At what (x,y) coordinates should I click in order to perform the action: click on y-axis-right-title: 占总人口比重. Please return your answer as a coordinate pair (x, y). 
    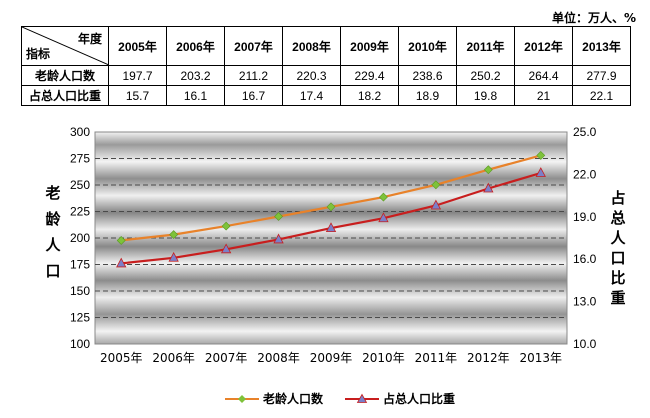
    Looking at the image, I should click on (618, 248).